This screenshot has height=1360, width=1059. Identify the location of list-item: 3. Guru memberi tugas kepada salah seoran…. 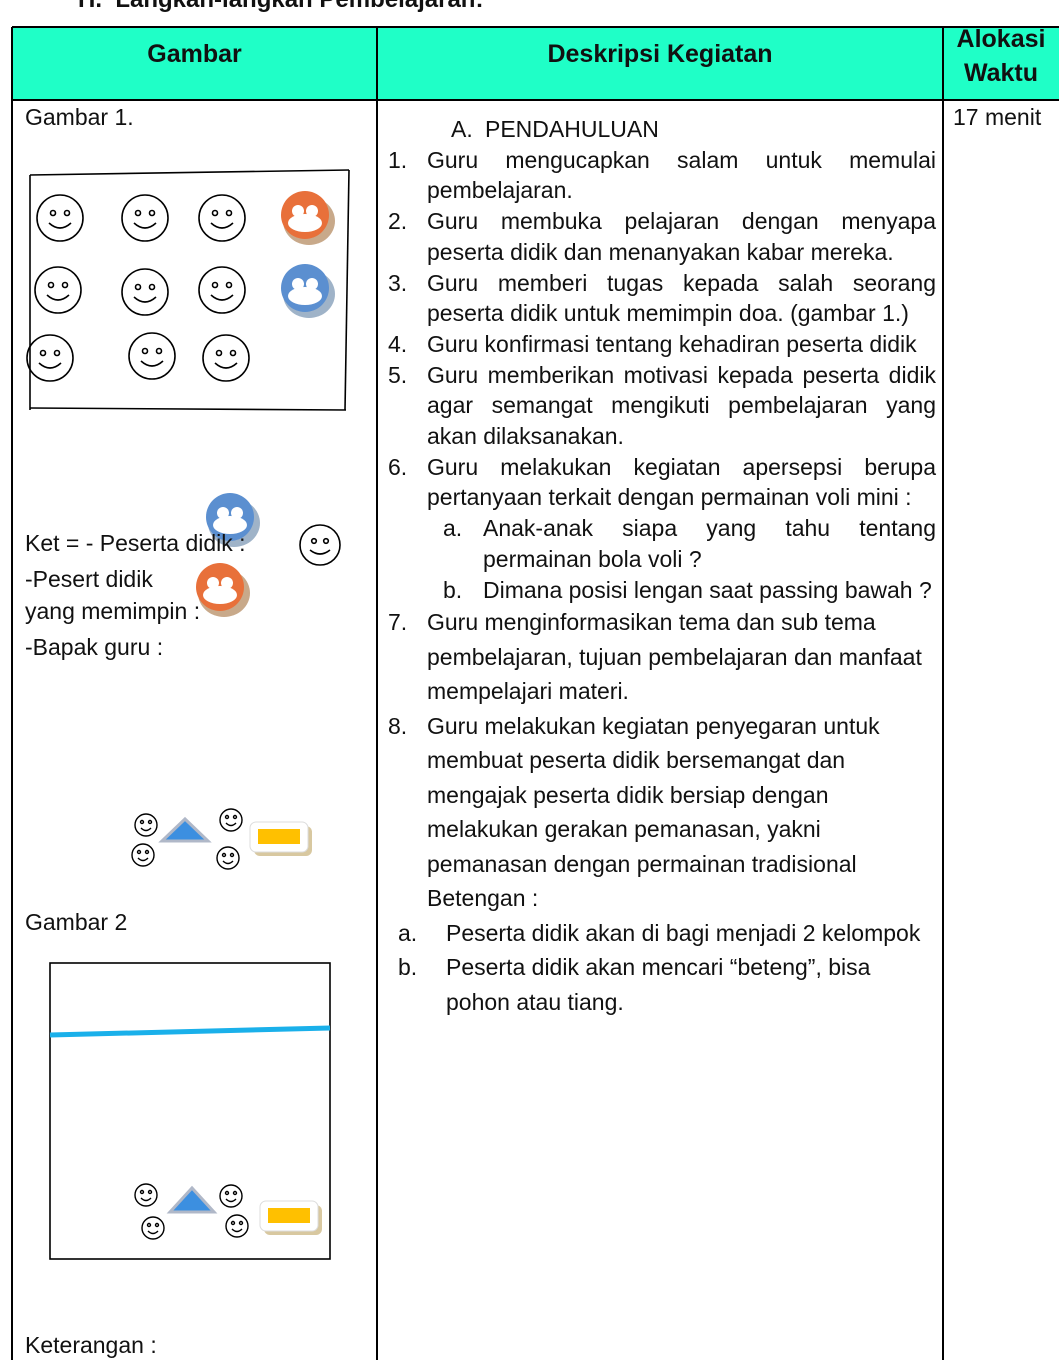
(662, 298).